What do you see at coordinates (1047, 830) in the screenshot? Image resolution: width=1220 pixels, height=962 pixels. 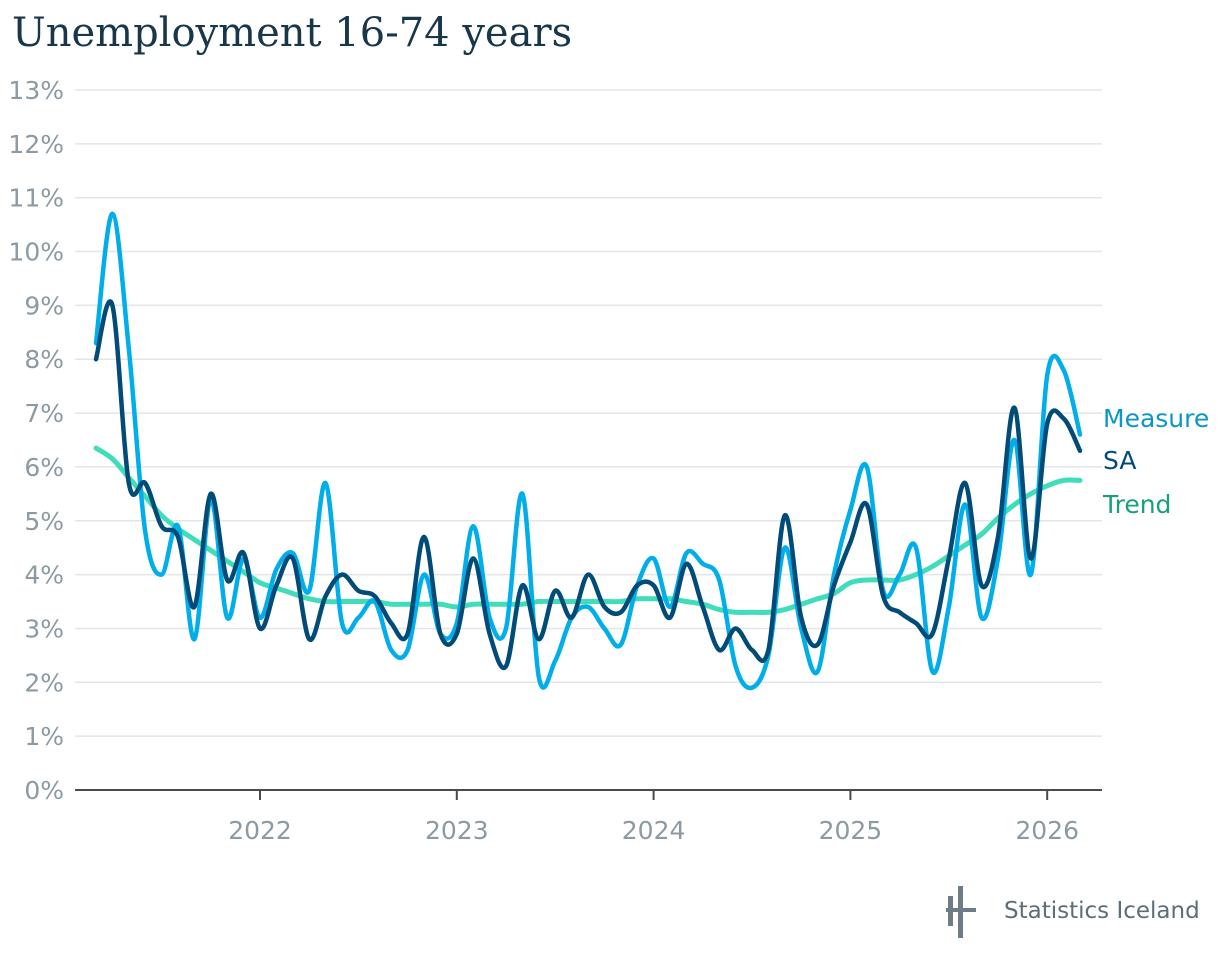 I see `x-tick-label: 2026` at bounding box center [1047, 830].